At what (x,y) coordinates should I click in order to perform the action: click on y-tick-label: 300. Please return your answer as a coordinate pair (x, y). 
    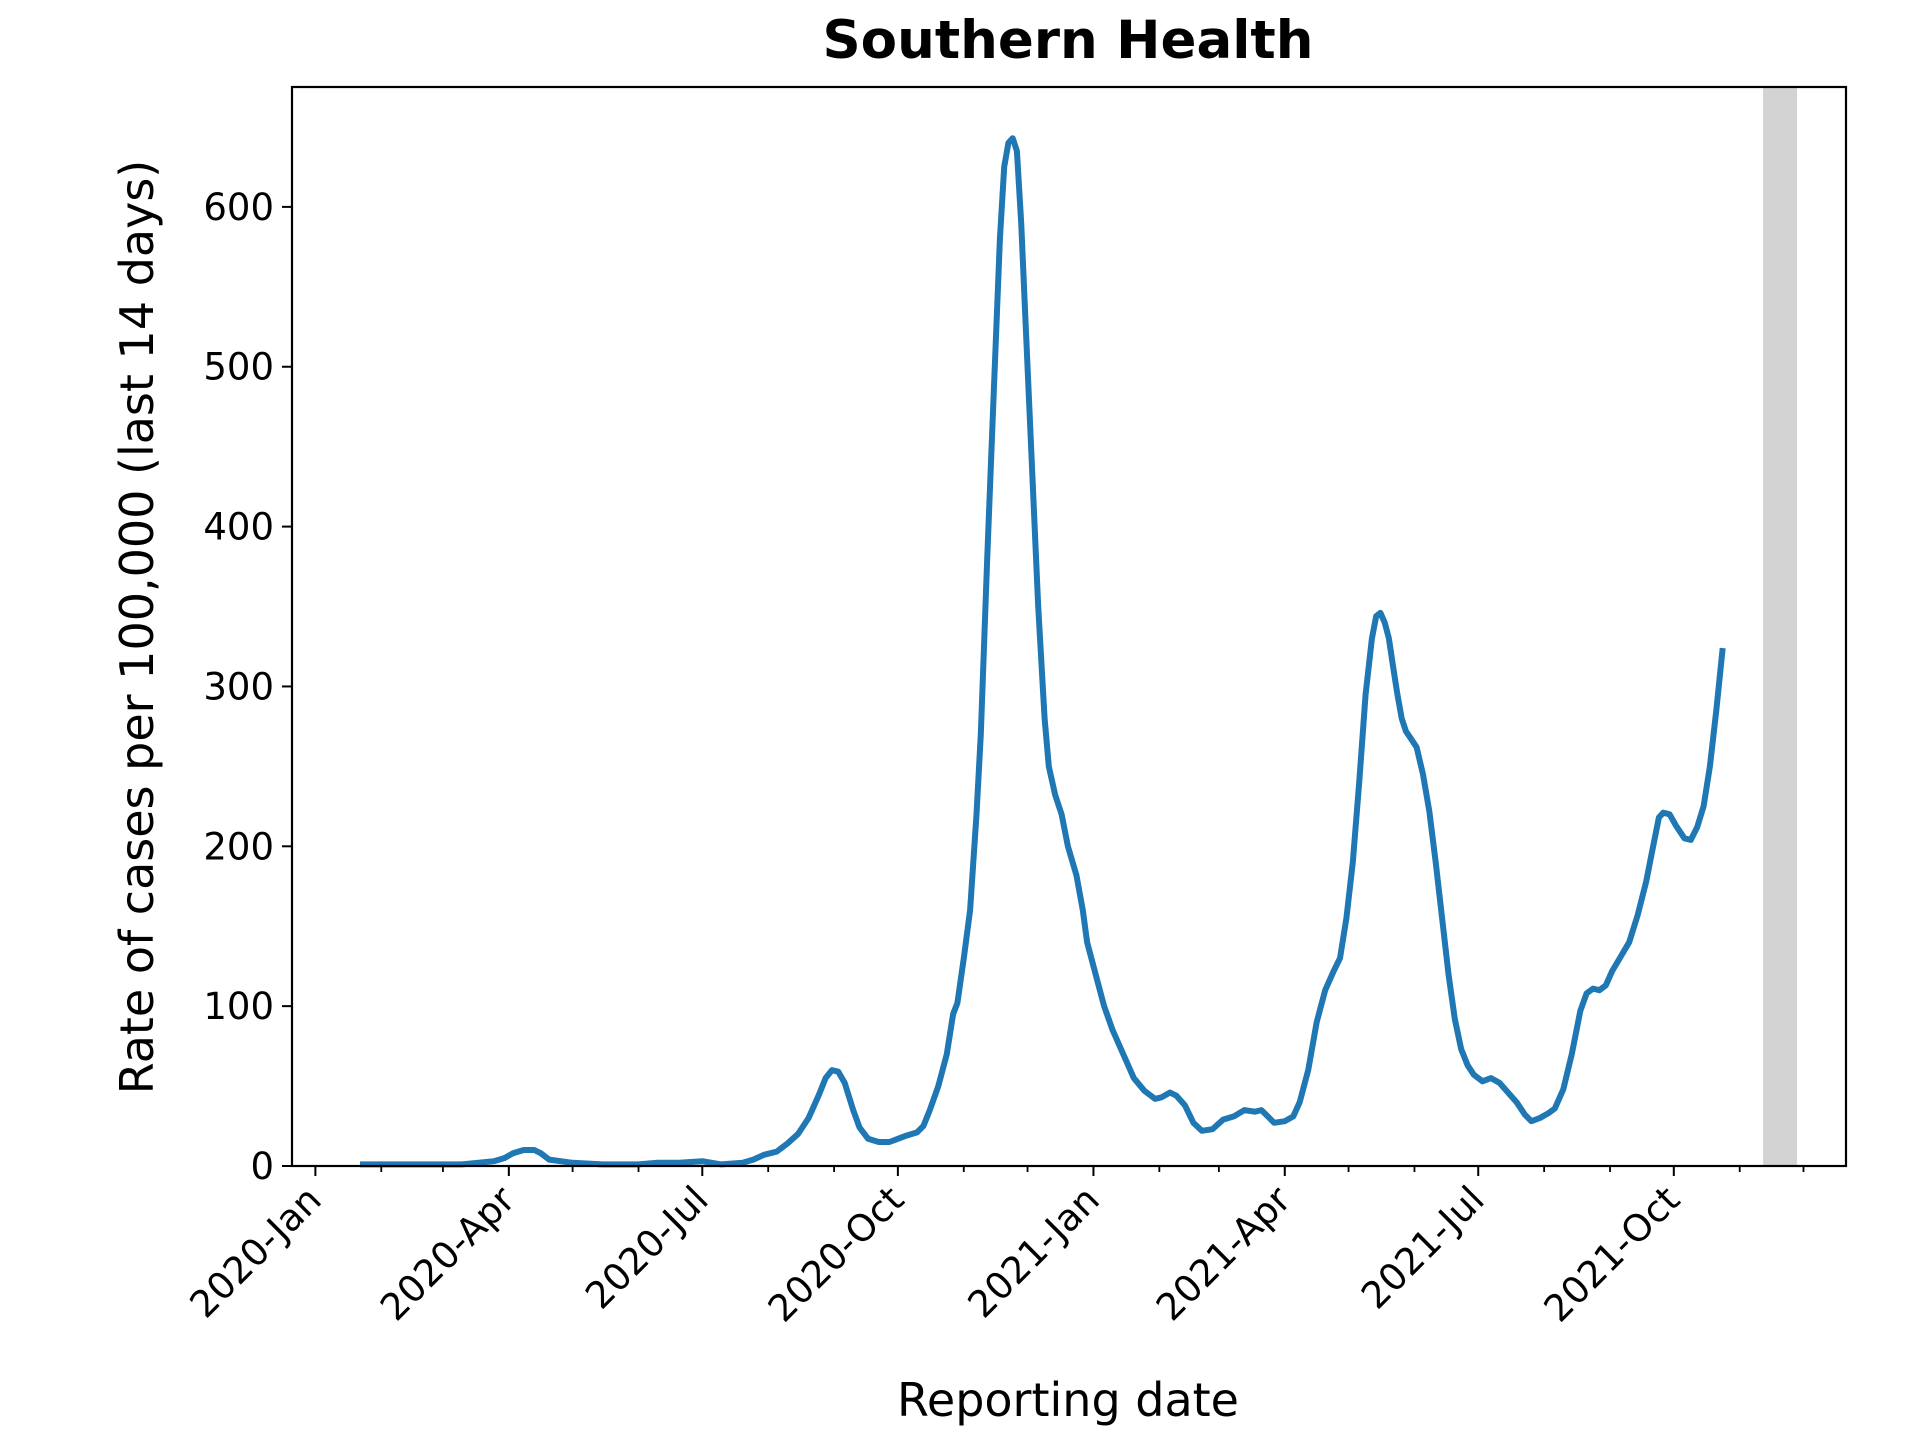
    Looking at the image, I should click on (238, 686).